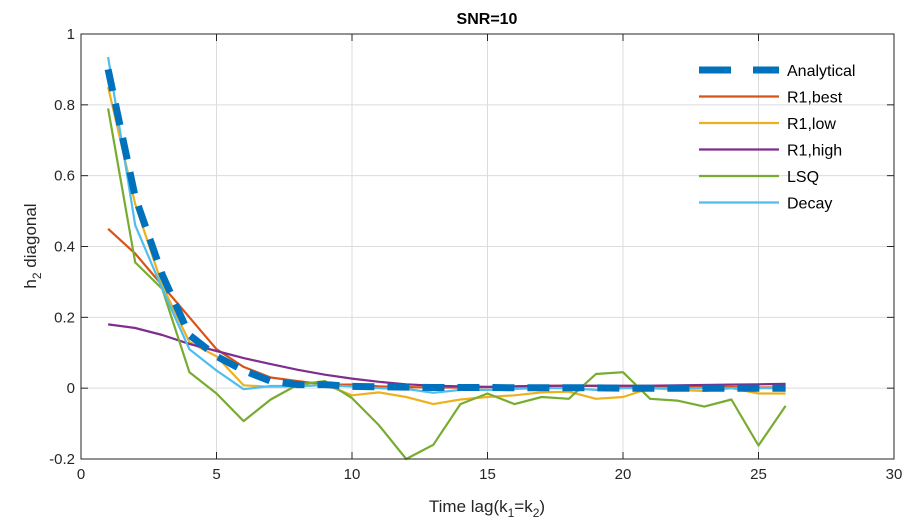 The width and height of the screenshot is (919, 522). I want to click on x-tick-label: 20, so click(623, 474).